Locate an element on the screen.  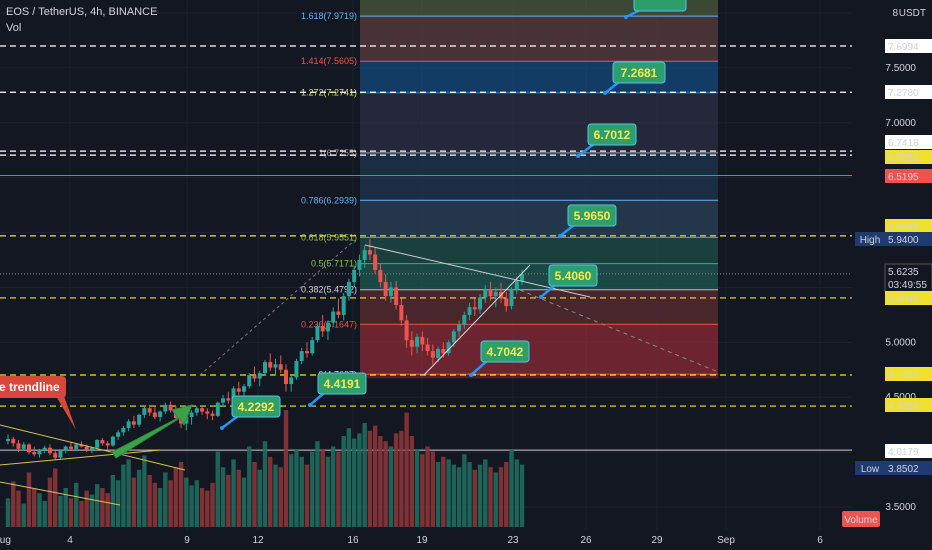
chart-title: EOS / TetherUS, 4h, BINANCE is located at coordinates (82, 12).